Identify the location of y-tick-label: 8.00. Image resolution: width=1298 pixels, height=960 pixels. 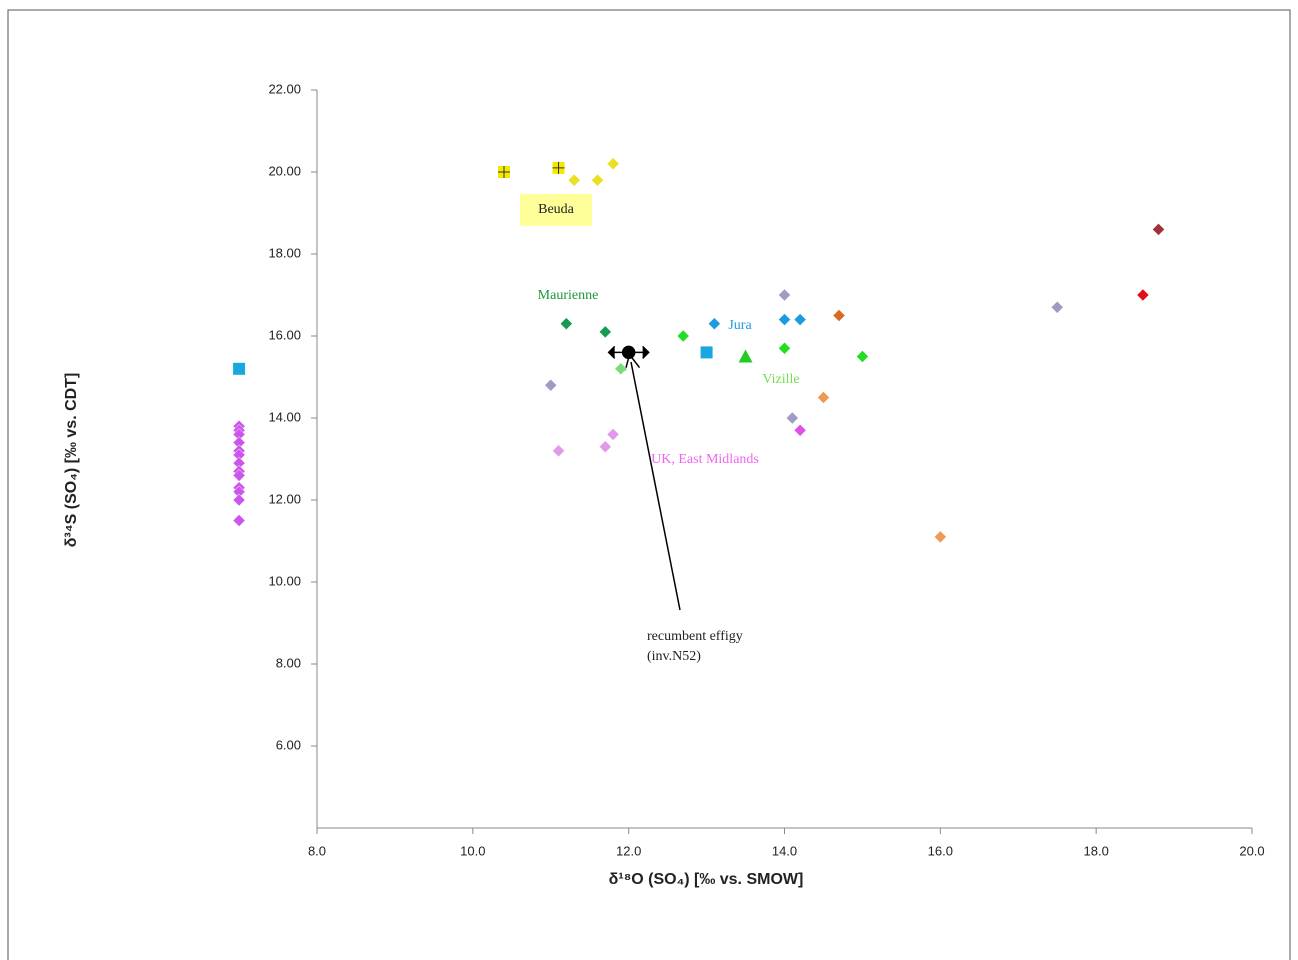
(288, 662).